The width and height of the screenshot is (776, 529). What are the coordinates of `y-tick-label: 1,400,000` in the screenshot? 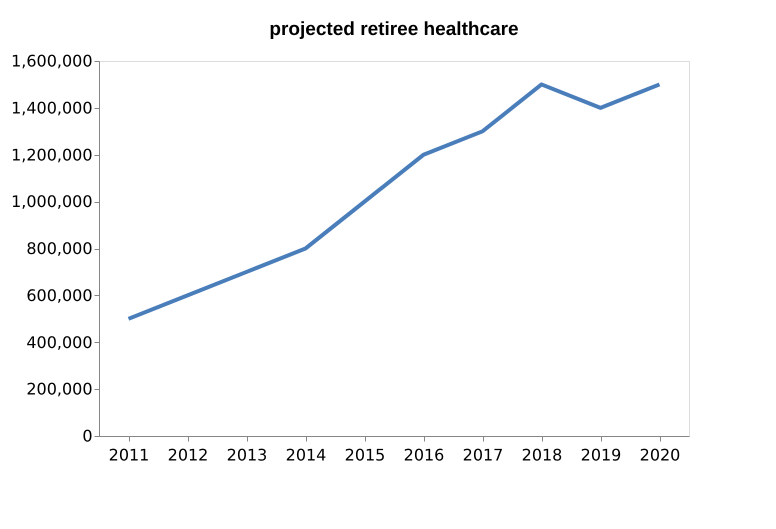 It's located at (51, 108).